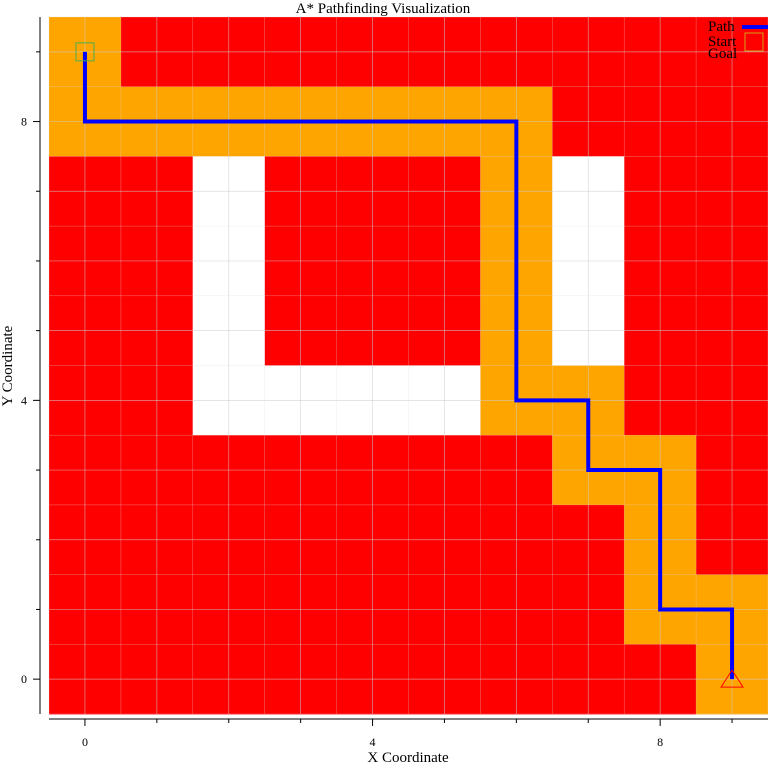  I want to click on y-tick-label: 4, so click(24, 400).